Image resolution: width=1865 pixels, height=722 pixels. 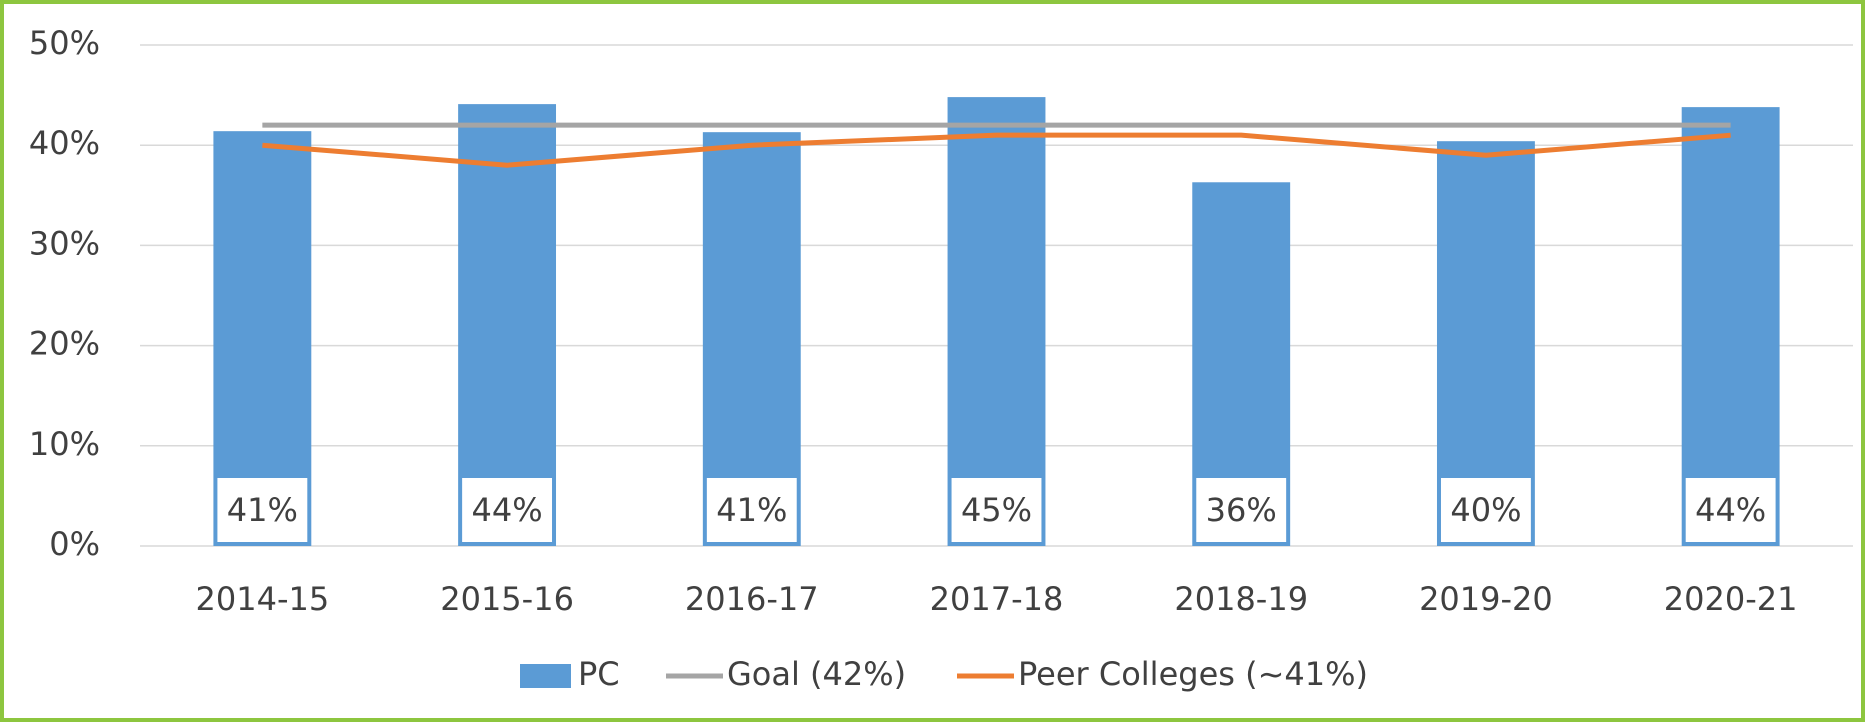 What do you see at coordinates (1486, 599) in the screenshot?
I see `x-tick-label: 2019-20` at bounding box center [1486, 599].